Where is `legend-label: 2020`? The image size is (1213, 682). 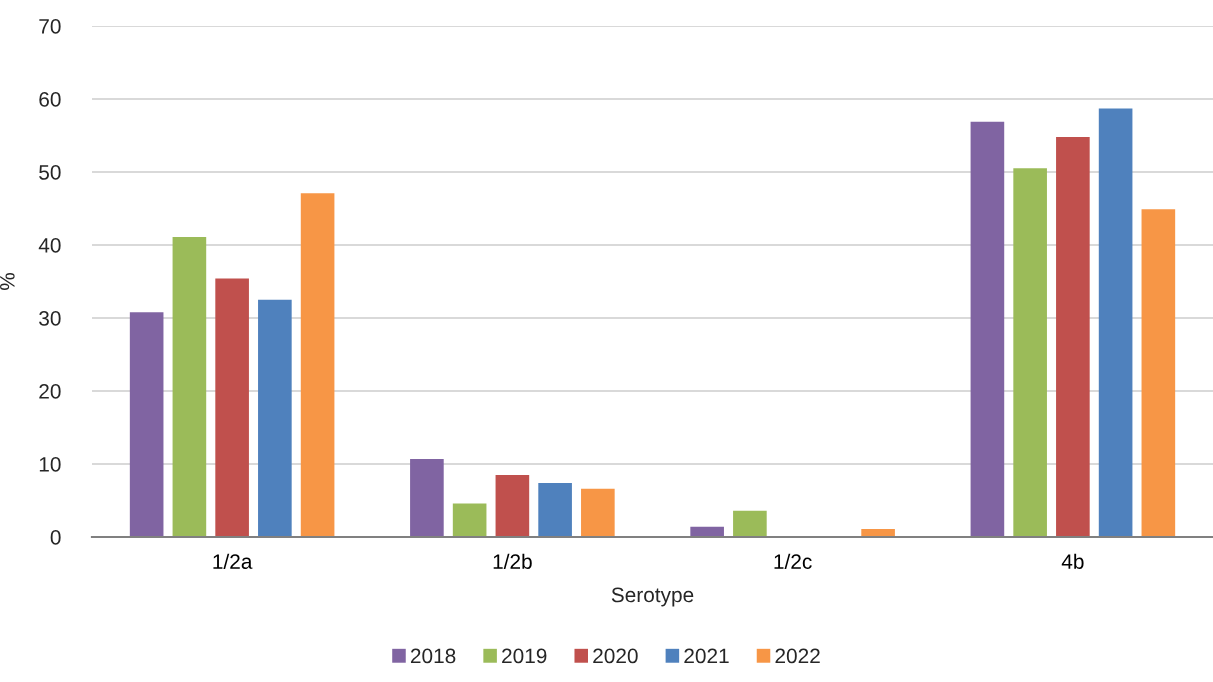 legend-label: 2020 is located at coordinates (615, 656).